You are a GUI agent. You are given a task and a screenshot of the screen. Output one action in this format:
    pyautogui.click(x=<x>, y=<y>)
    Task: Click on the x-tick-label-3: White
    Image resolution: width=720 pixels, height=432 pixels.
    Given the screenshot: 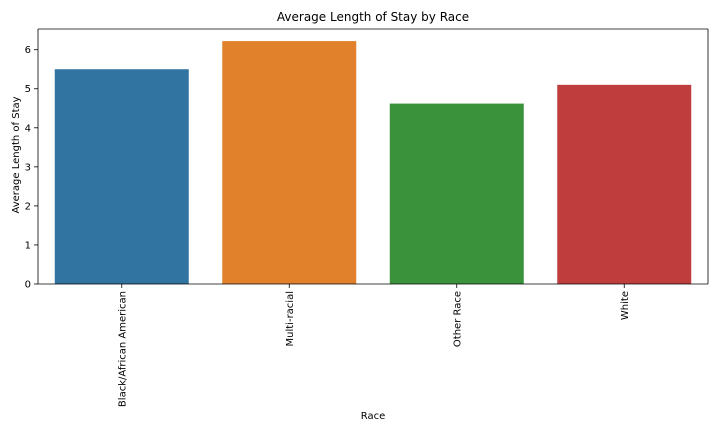 What is the action you would take?
    pyautogui.click(x=625, y=305)
    